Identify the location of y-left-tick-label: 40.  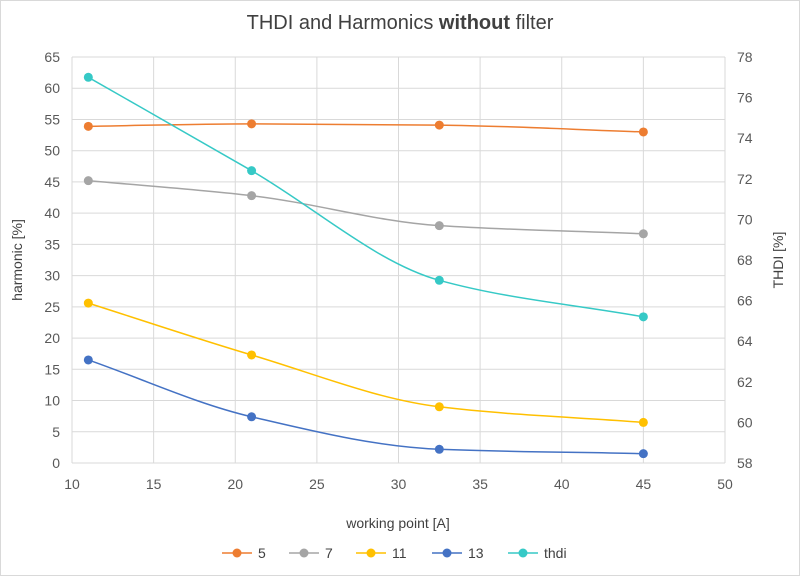
(52, 213).